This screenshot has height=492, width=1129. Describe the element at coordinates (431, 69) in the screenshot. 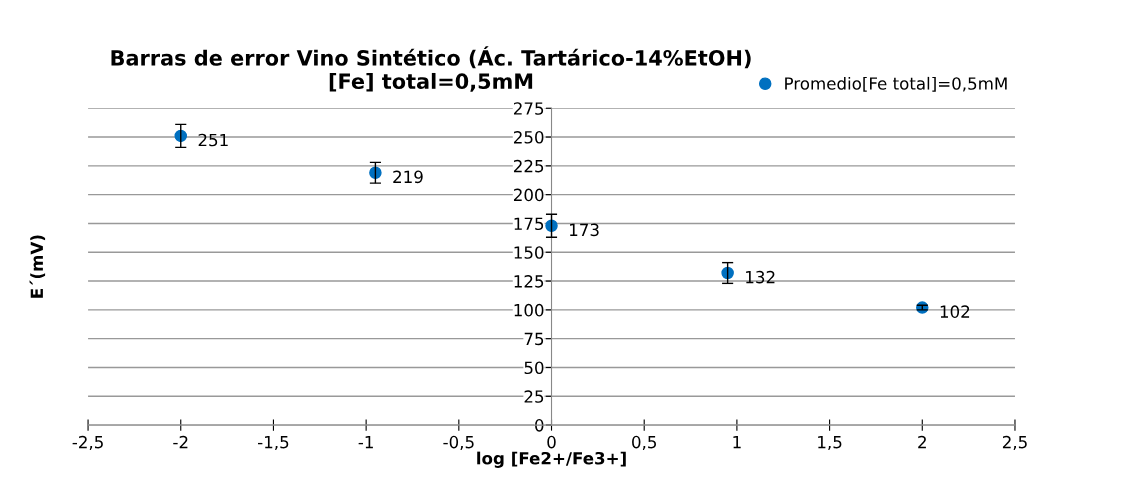

I see `chart-title: Barras de error Vino Sintético (Ác. Tartárico-14%EtOH) [Fe] total=0,5mM` at that location.